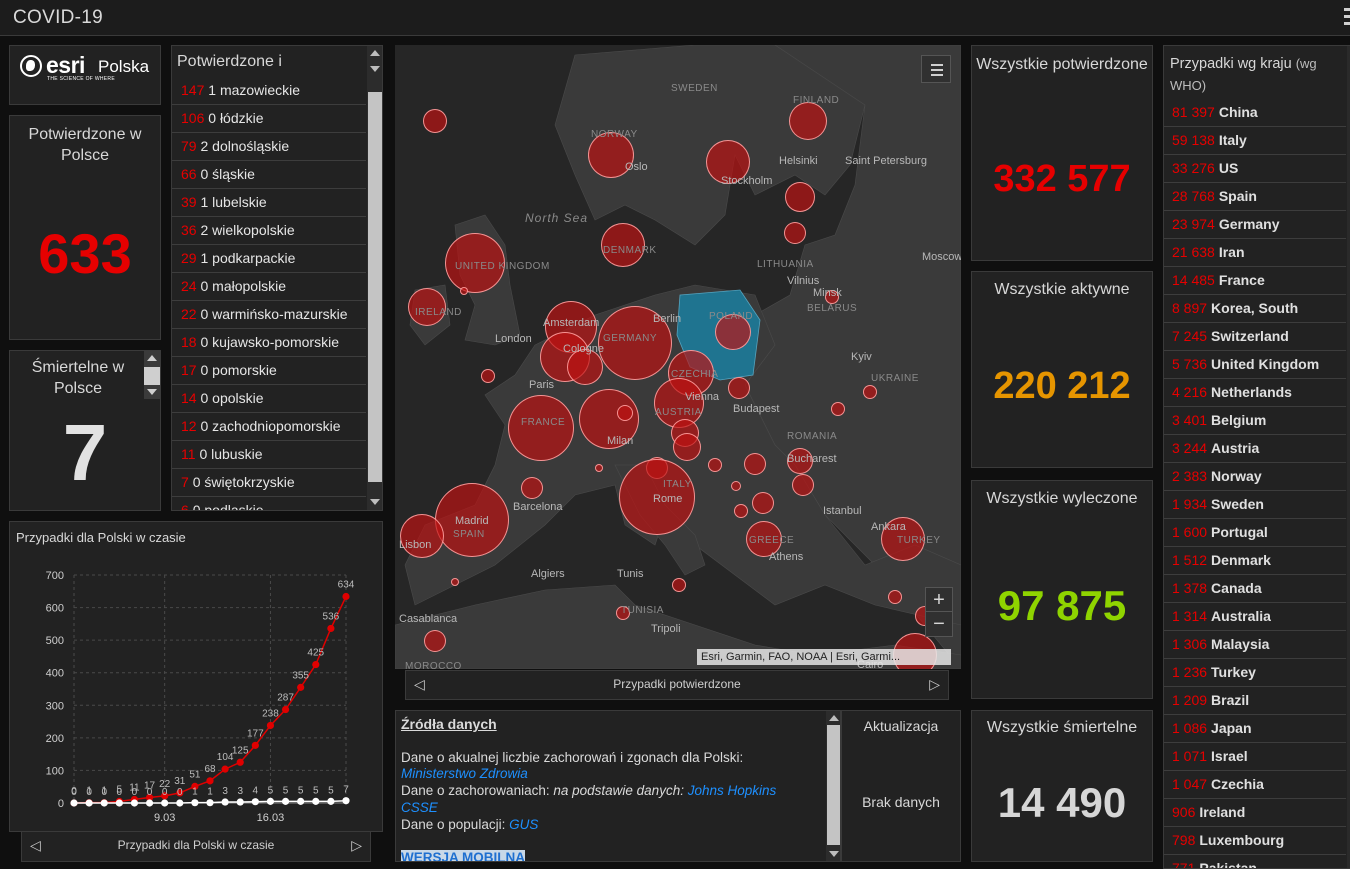 Image resolution: width=1350 pixels, height=869 pixels. What do you see at coordinates (934, 684) in the screenshot?
I see `map-next-icon: ▷` at bounding box center [934, 684].